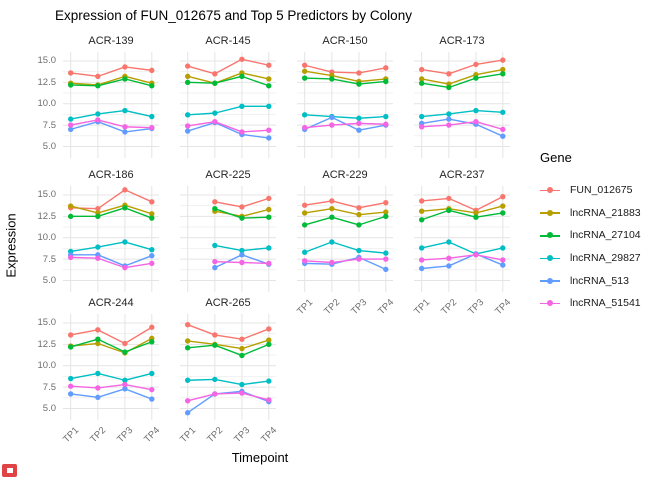  What do you see at coordinates (605, 258) in the screenshot?
I see `legend-label: lncRNA_29827` at bounding box center [605, 258].